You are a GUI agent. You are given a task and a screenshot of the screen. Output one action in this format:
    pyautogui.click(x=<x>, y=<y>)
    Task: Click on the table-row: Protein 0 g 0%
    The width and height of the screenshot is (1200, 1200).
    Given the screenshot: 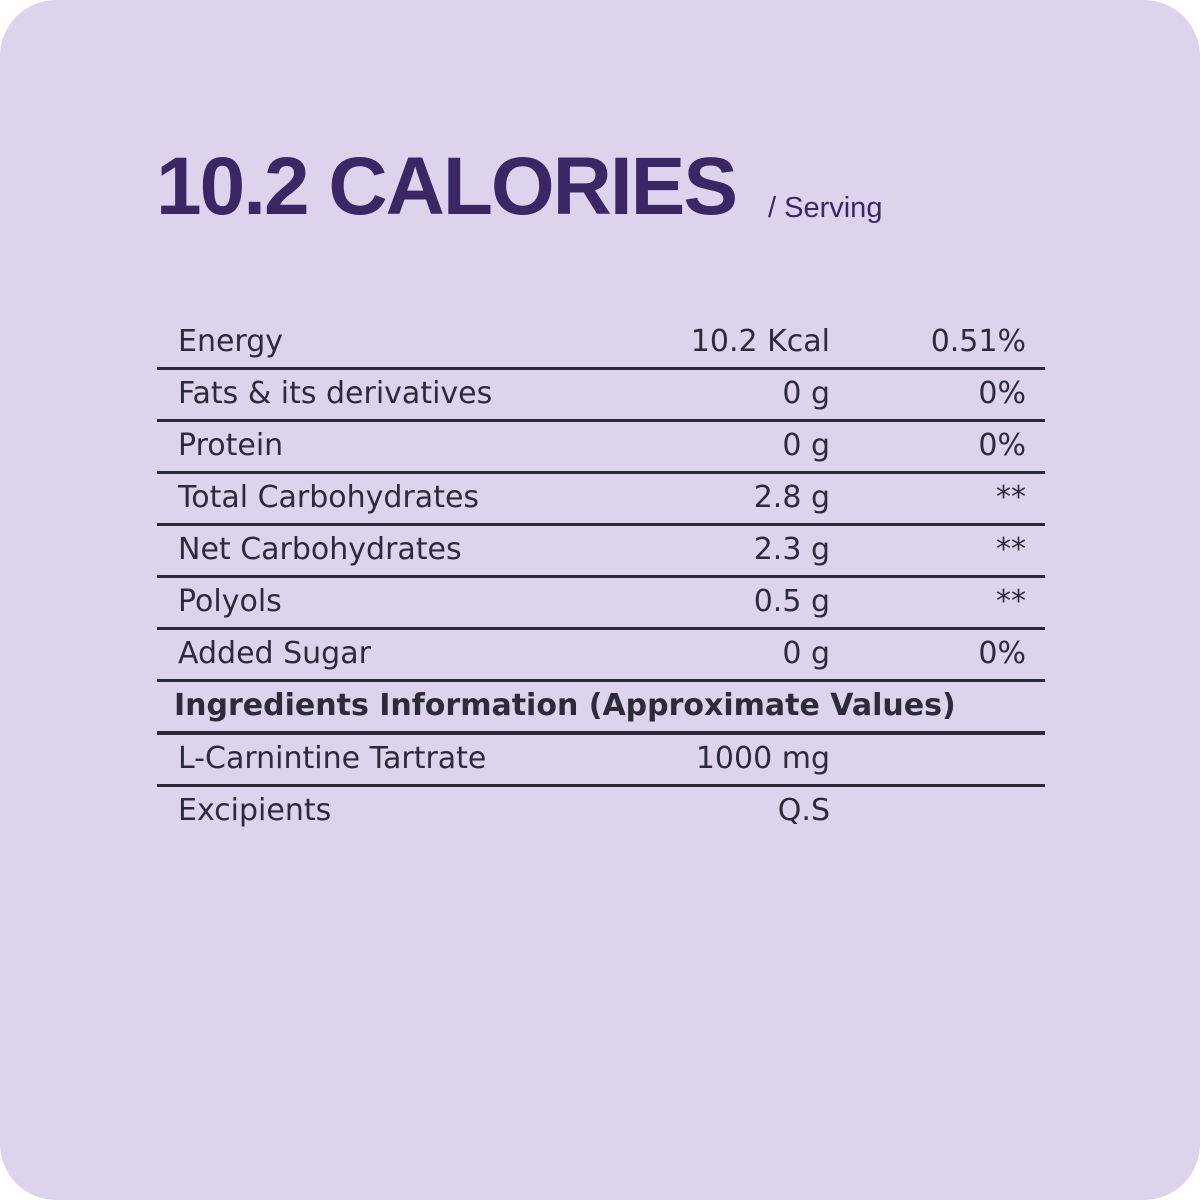 What is the action you would take?
    pyautogui.click(x=601, y=448)
    